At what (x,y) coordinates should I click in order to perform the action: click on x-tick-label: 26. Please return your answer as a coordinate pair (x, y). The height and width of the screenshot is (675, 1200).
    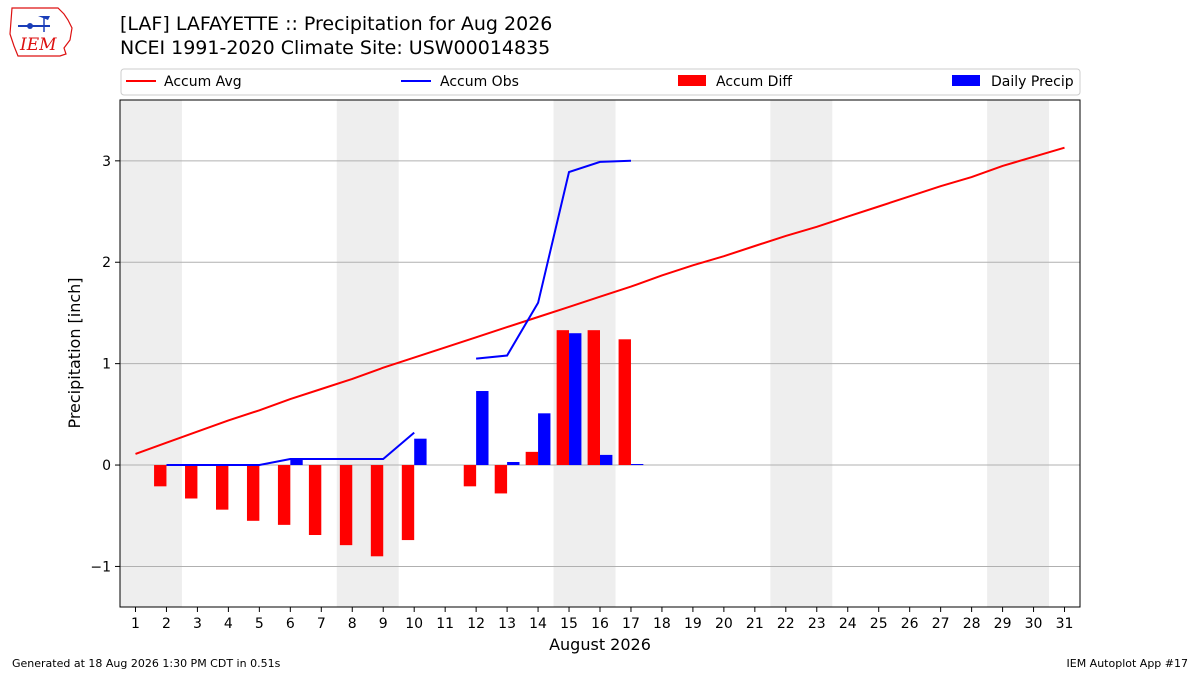
    Looking at the image, I should click on (910, 624).